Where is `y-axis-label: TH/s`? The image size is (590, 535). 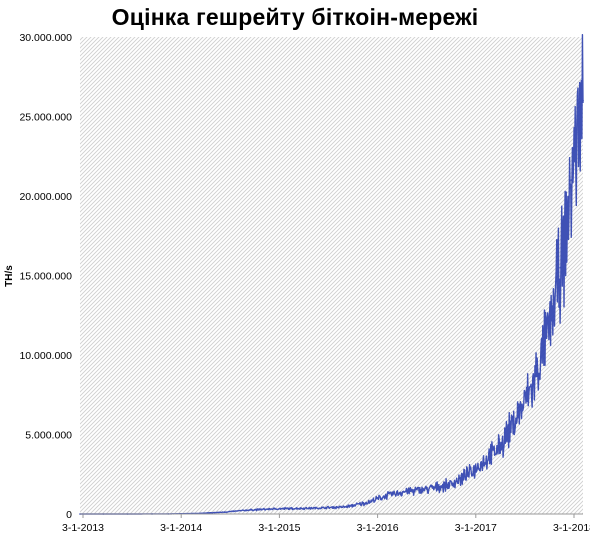 y-axis-label: TH/s is located at coordinates (9, 276).